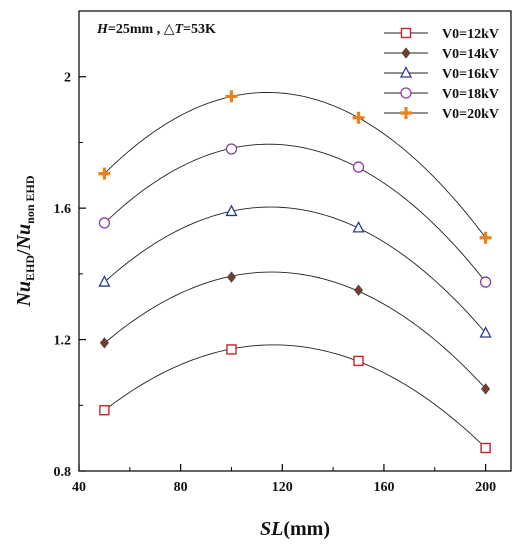  I want to click on legend-label: V0=12kV, so click(470, 34).